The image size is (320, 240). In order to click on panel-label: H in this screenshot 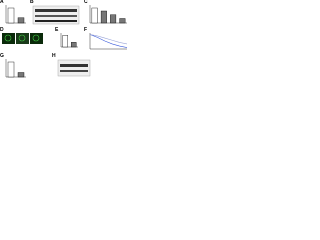, I will do `click(54, 56)`.